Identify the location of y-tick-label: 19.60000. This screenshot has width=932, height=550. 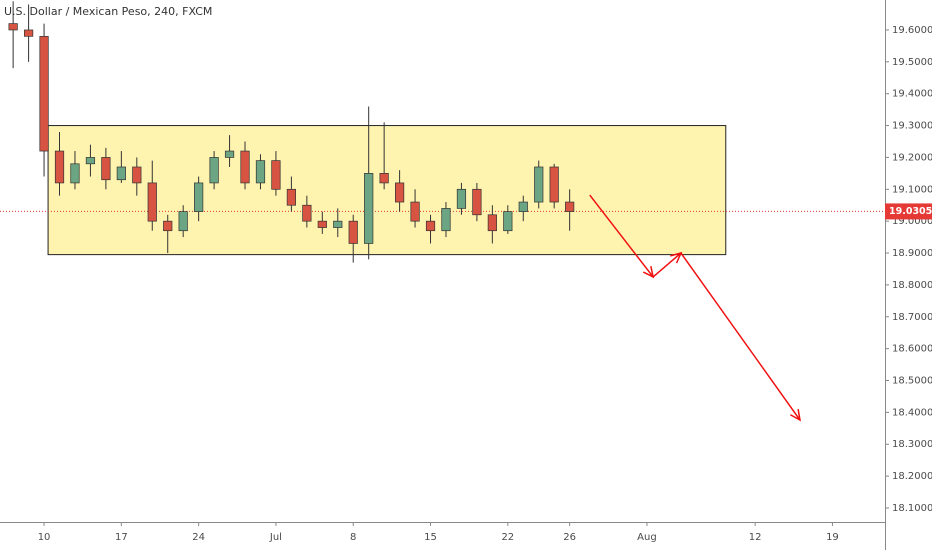
(912, 30).